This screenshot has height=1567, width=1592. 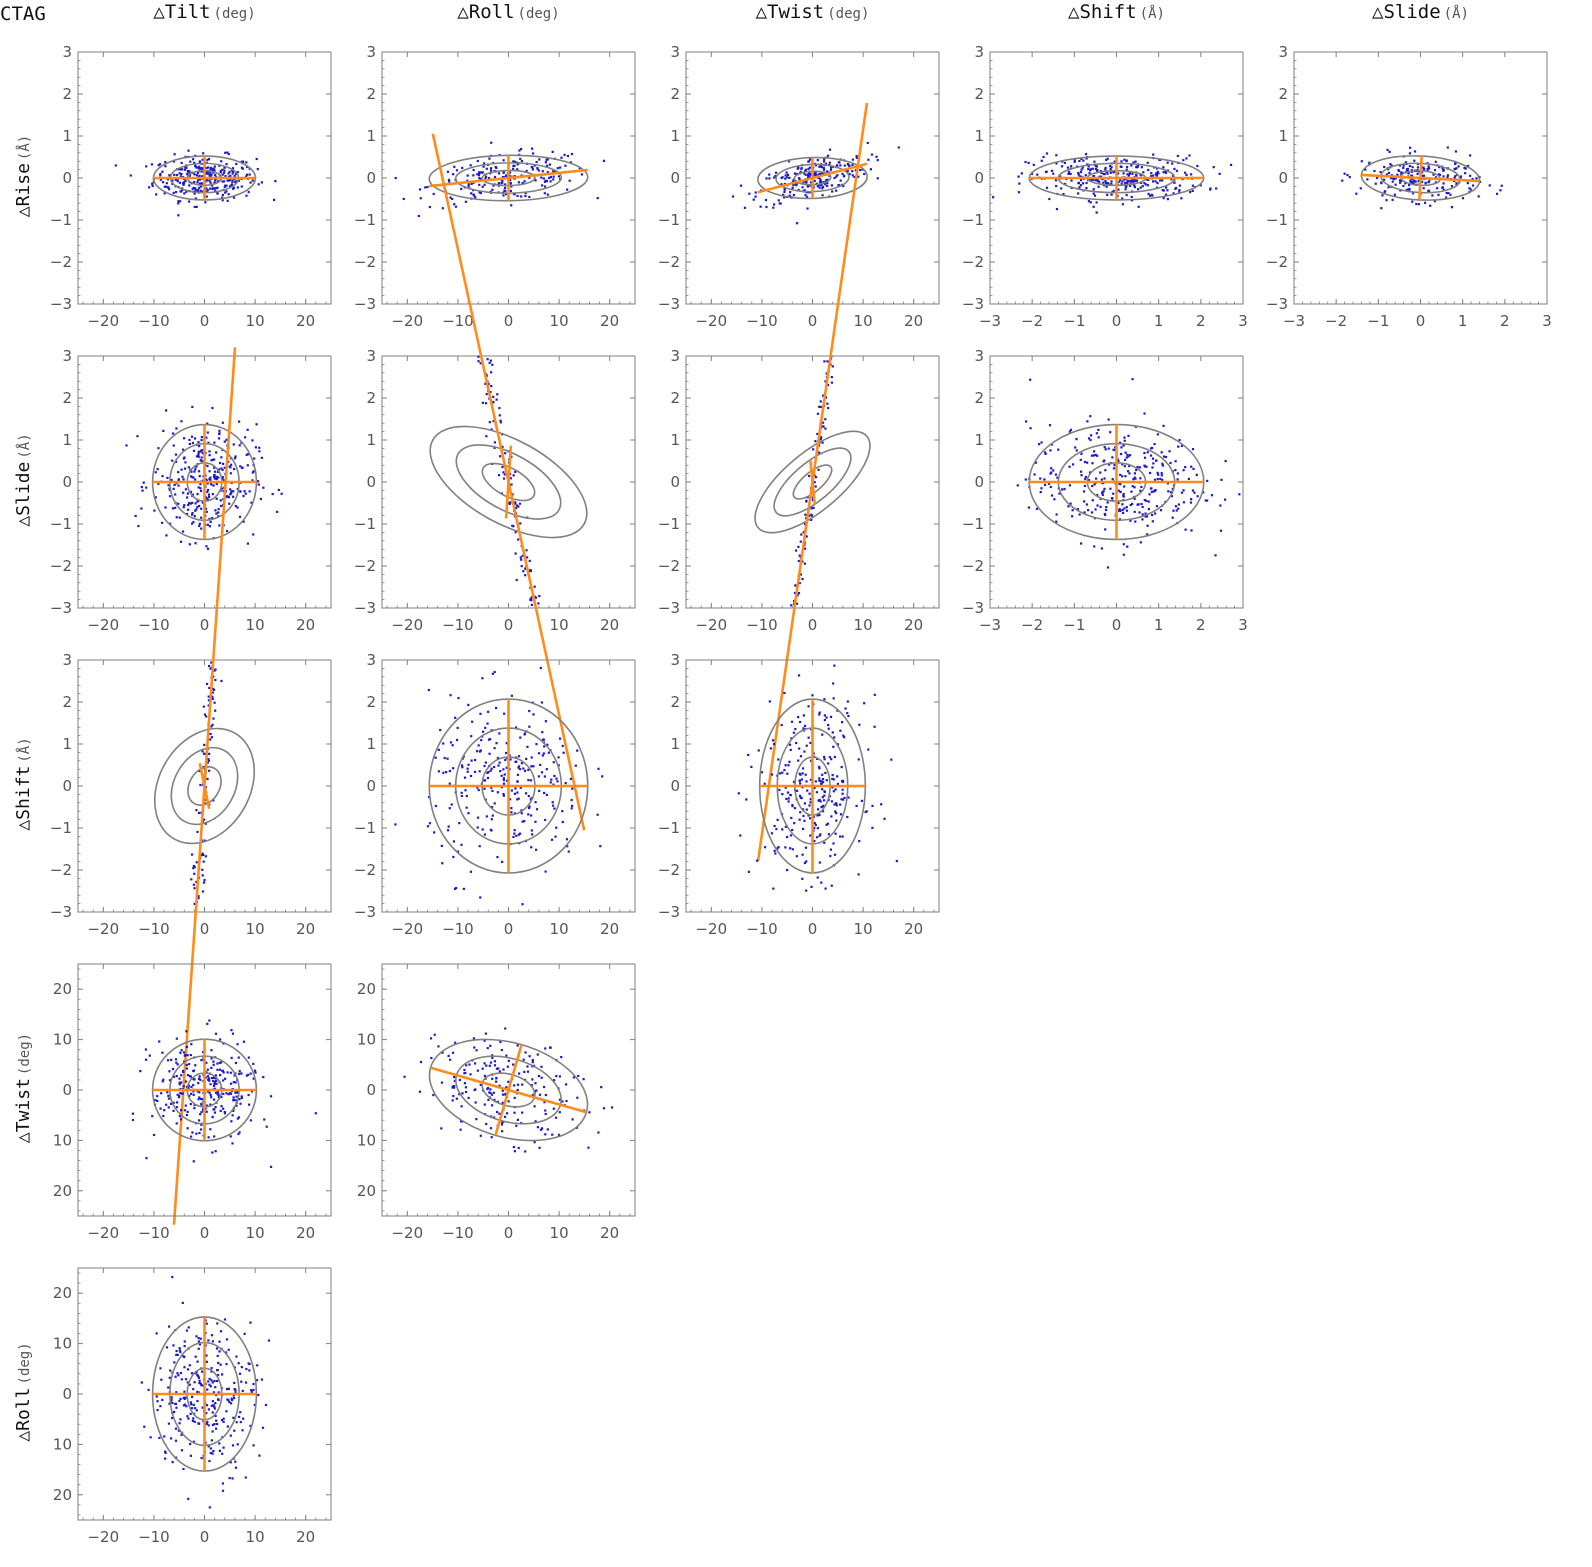 I want to click on y-tick-label: 3, so click(x=675, y=52).